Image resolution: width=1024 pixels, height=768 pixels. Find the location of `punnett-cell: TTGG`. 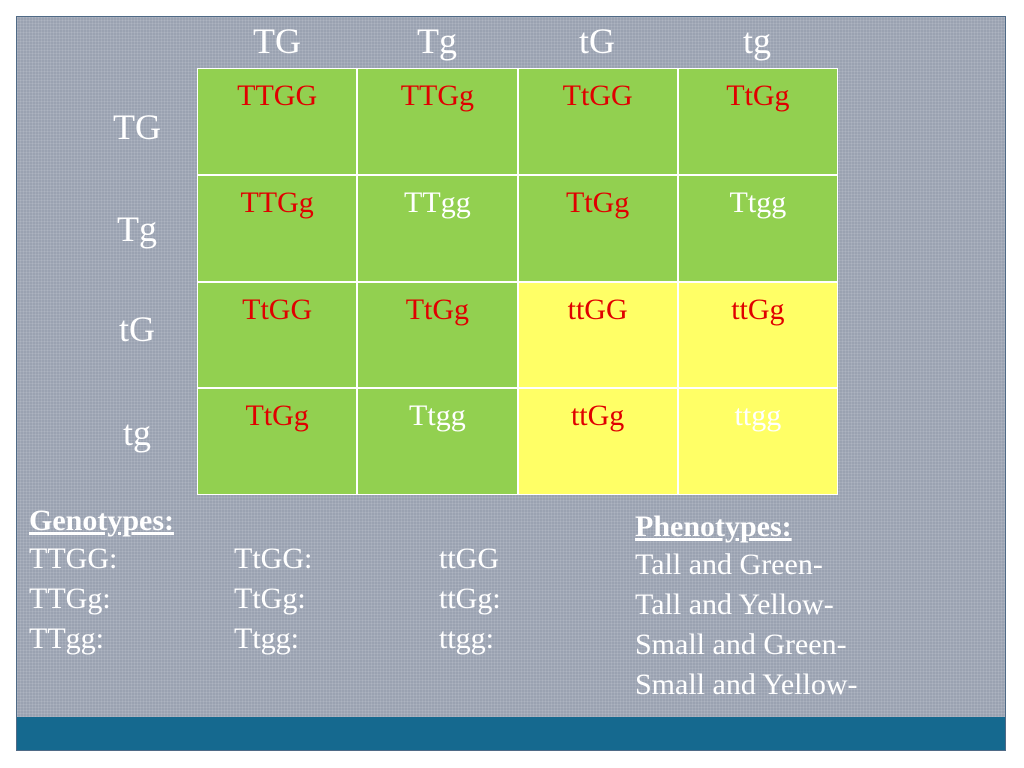

punnett-cell: TTGG is located at coordinates (277, 121).